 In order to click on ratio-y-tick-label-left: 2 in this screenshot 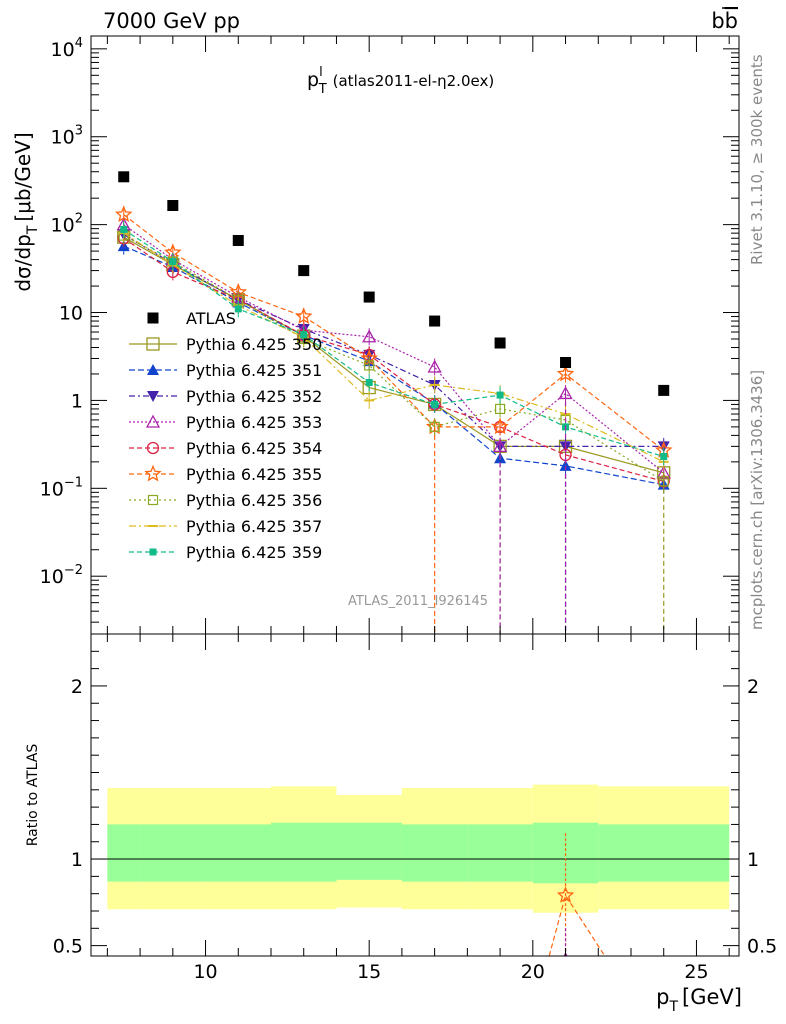, I will do `click(77, 687)`.